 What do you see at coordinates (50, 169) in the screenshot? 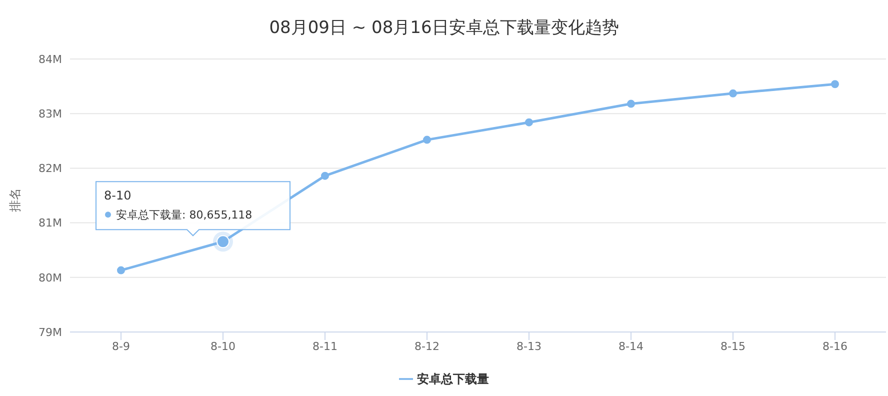
I see `y-tick-label: 82M` at bounding box center [50, 169].